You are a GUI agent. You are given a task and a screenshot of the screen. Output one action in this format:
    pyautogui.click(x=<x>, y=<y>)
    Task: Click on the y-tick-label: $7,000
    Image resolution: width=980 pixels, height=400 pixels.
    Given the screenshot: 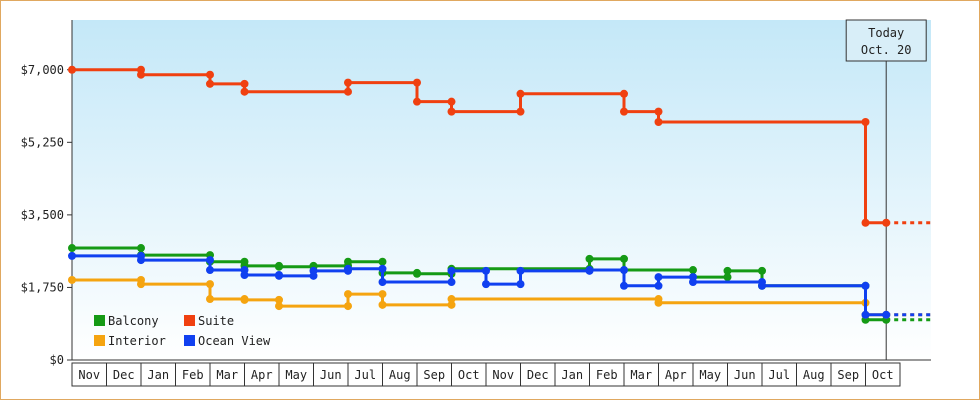 What is the action you would take?
    pyautogui.click(x=42, y=70)
    